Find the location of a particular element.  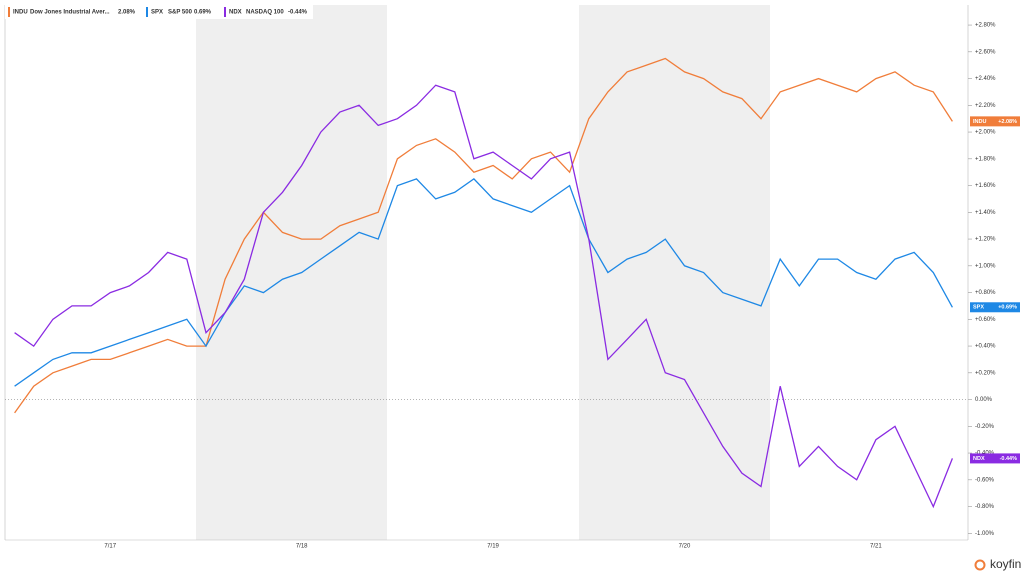

legend-value: 0.69% is located at coordinates (203, 13).